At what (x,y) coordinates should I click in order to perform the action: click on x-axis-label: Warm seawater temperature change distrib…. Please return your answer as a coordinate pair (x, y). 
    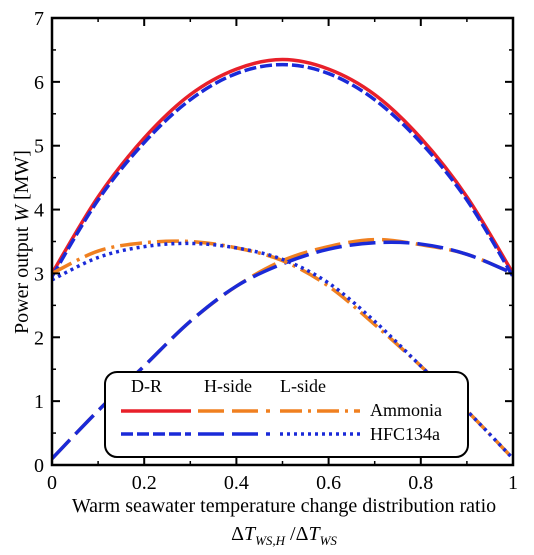
    Looking at the image, I should click on (284, 506).